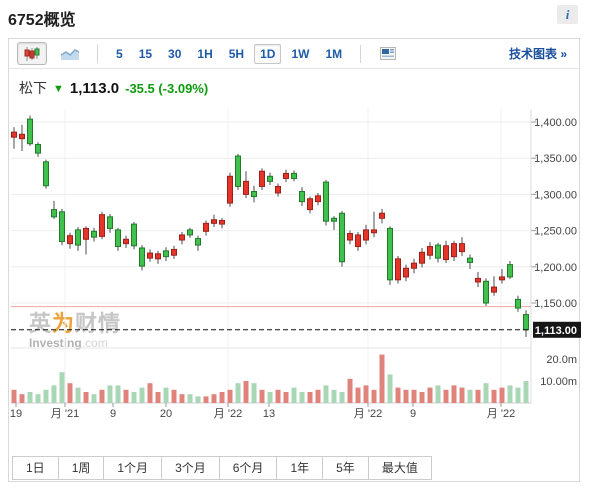 Image resolution: width=600 pixels, height=488 pixels. What do you see at coordinates (268, 53) in the screenshot?
I see `interval-1D: 1D` at bounding box center [268, 53].